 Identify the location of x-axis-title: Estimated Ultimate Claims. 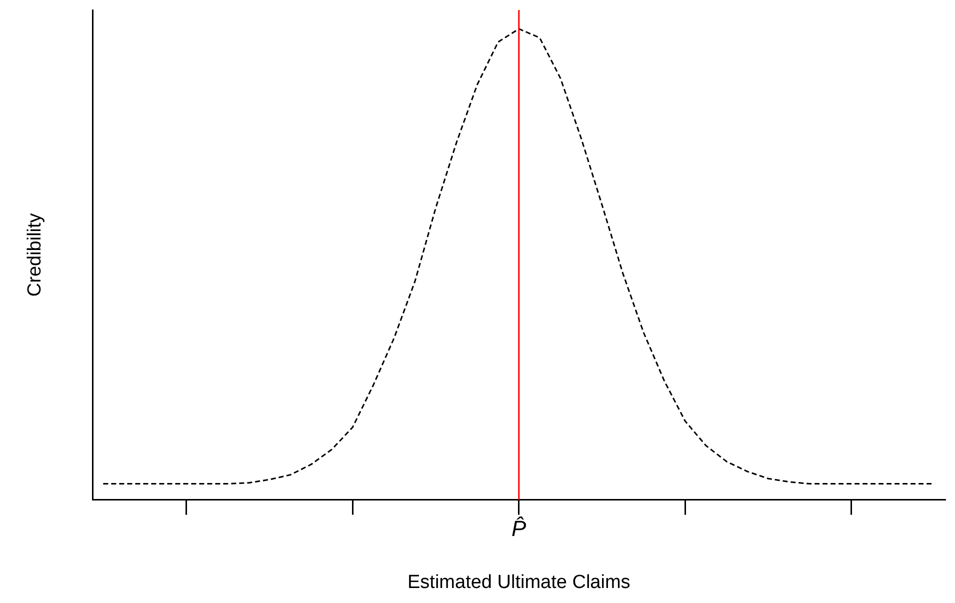
(519, 582).